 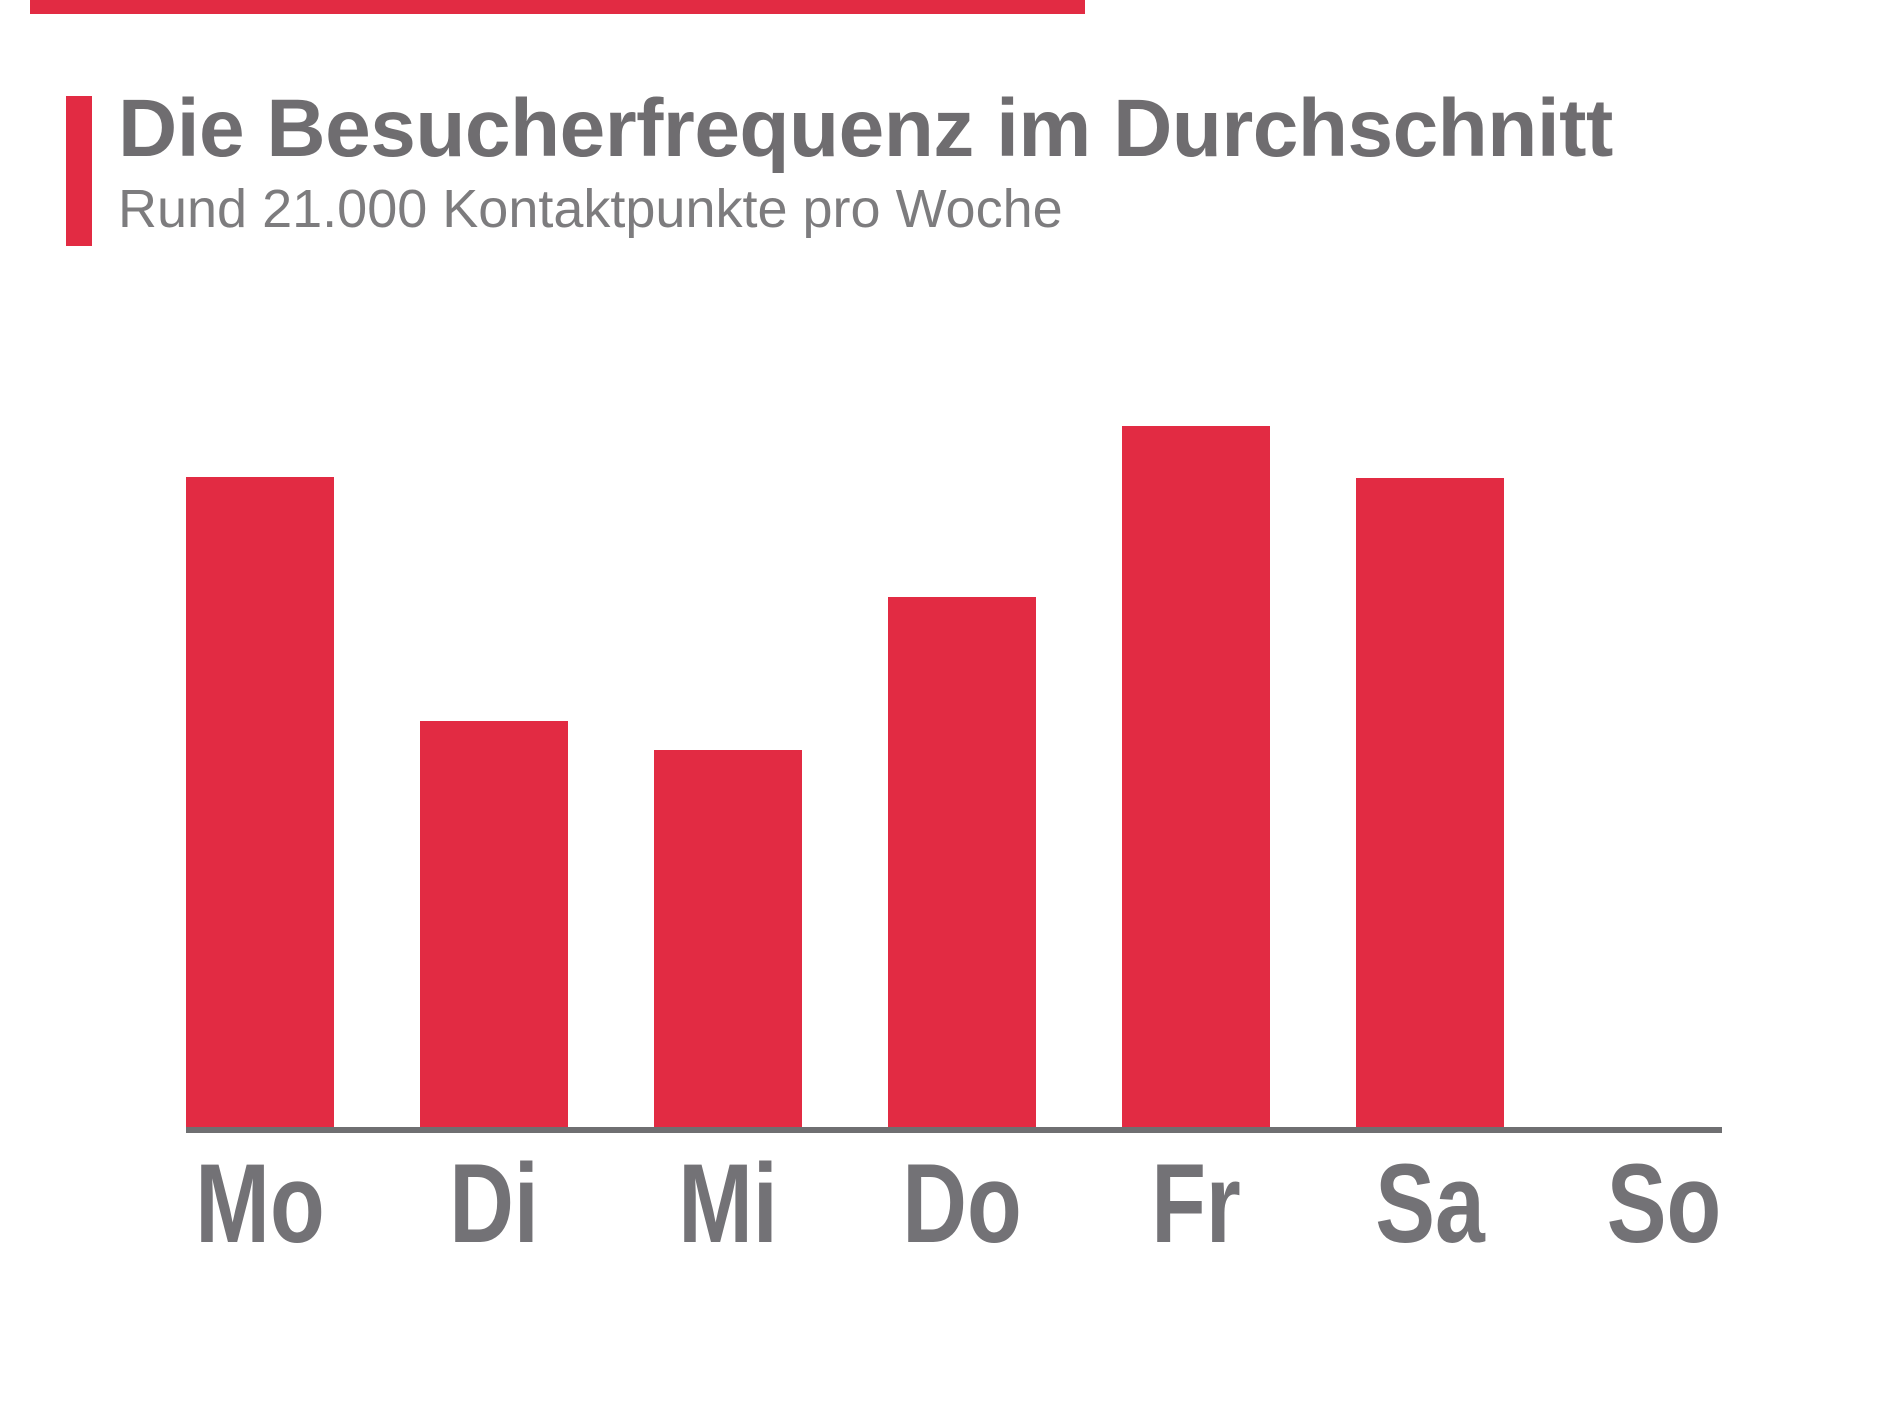 What do you see at coordinates (557, 7) in the screenshot?
I see `top-red-rule` at bounding box center [557, 7].